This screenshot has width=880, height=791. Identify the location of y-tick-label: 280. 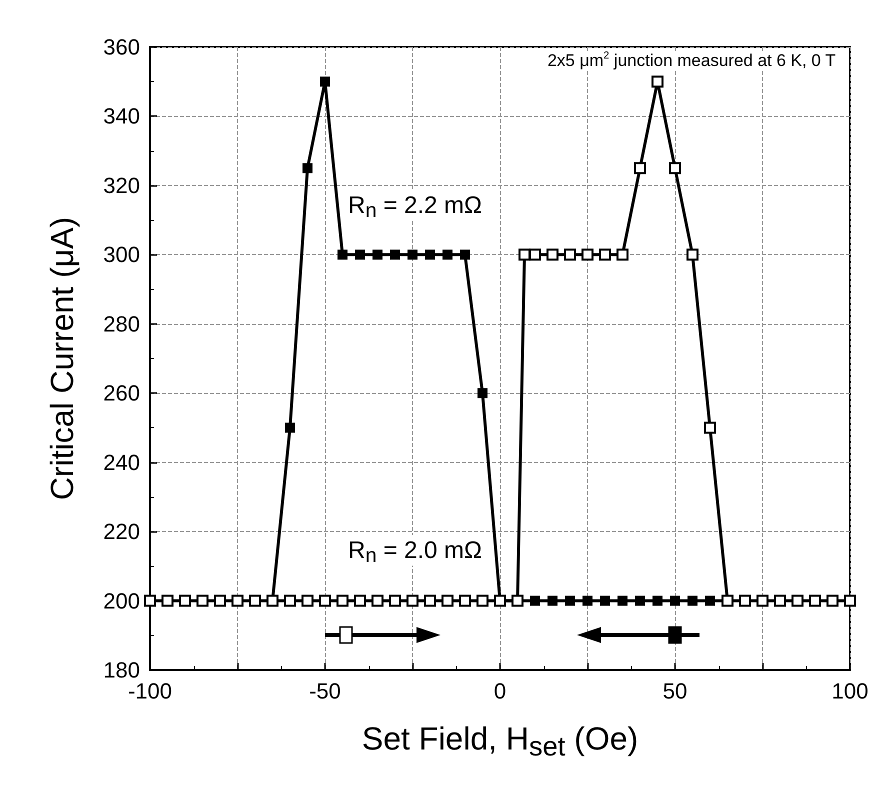
(121, 323).